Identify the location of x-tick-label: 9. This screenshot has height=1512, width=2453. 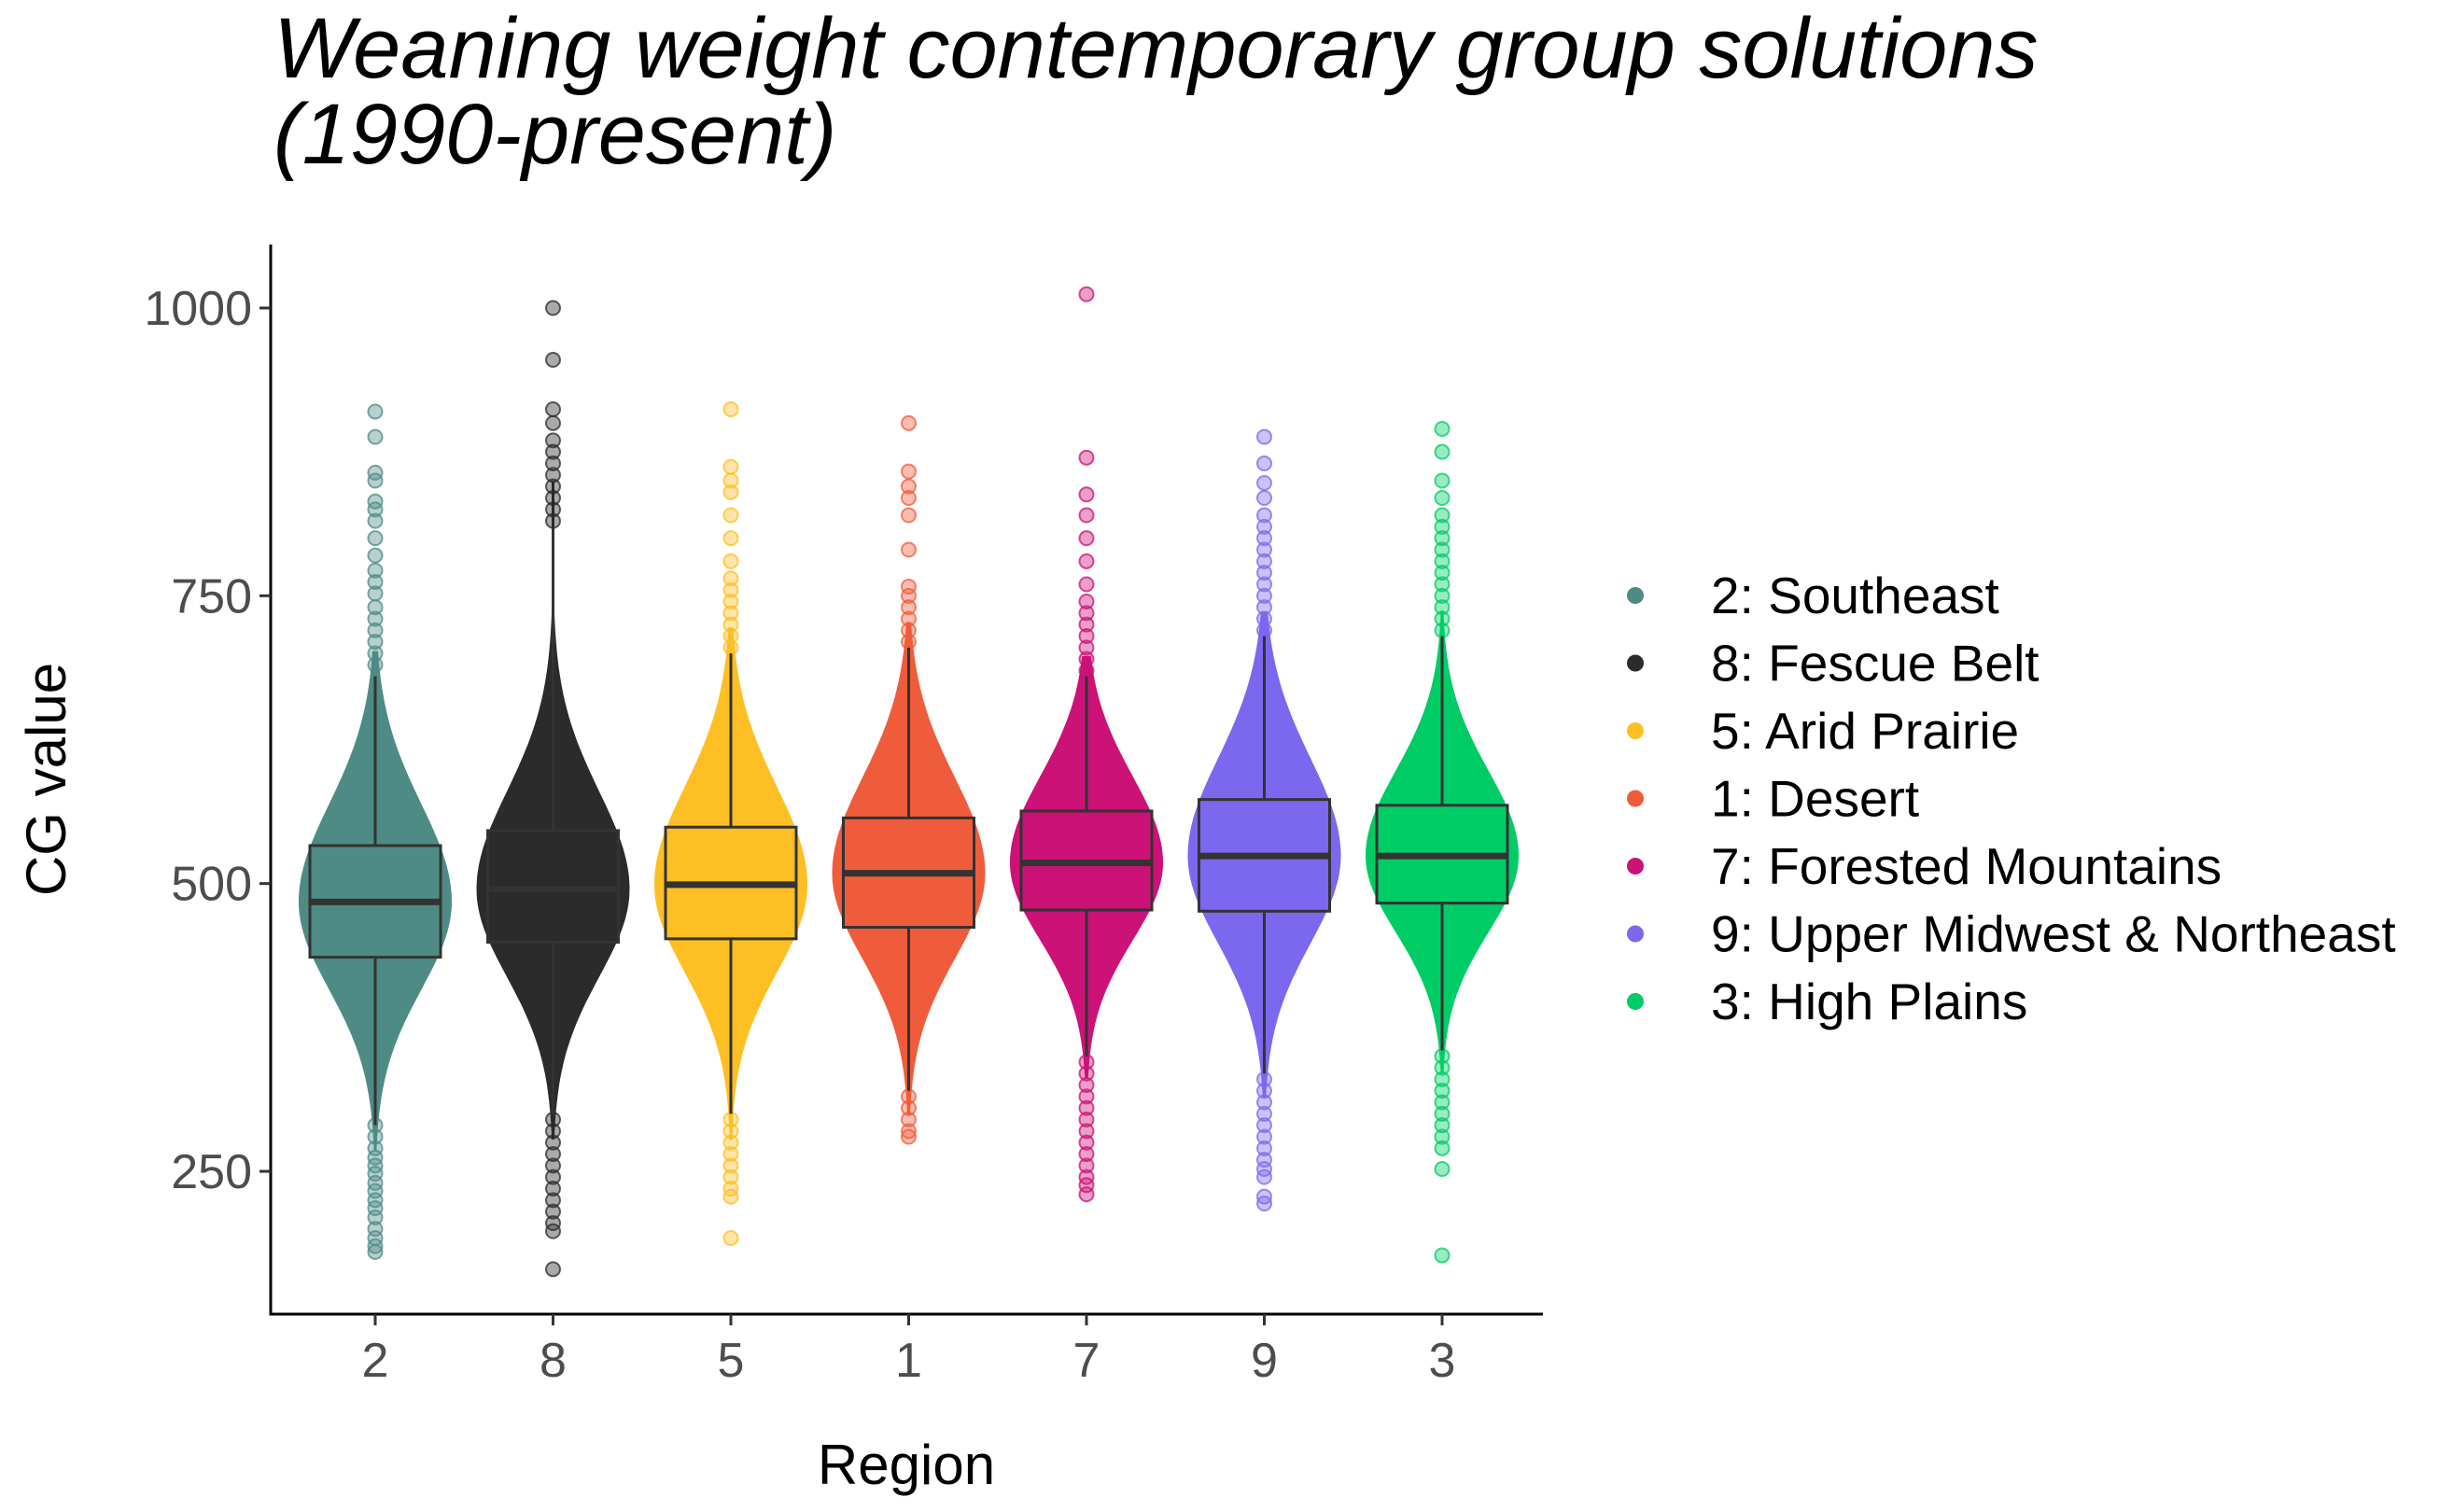
(1264, 1361).